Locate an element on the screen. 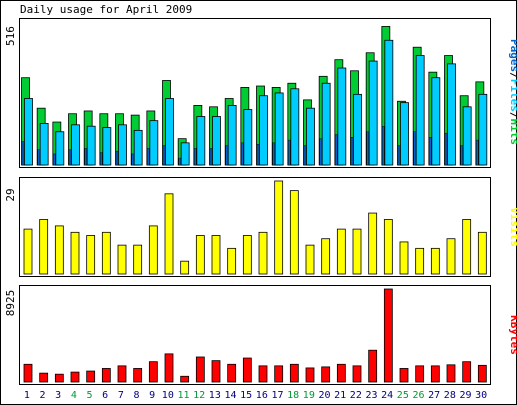 Image resolution: width=517 pixels, height=405 pixels. x-tick-day-14: 14 is located at coordinates (230, 395).